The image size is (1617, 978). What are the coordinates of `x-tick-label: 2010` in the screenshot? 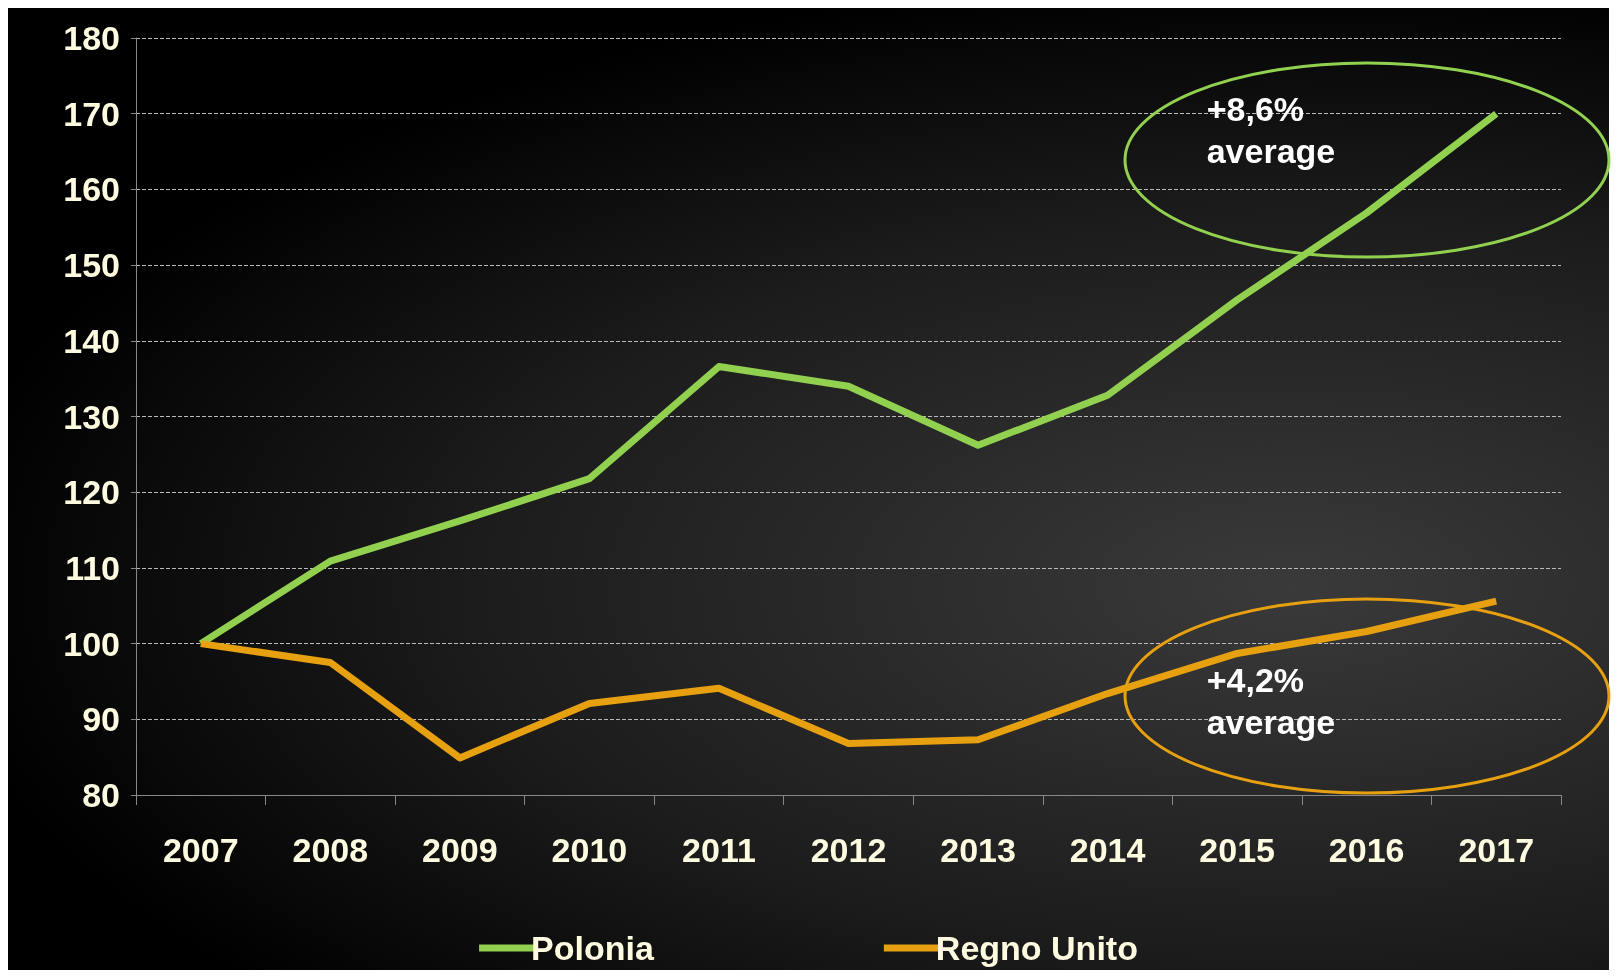 It's located at (589, 850).